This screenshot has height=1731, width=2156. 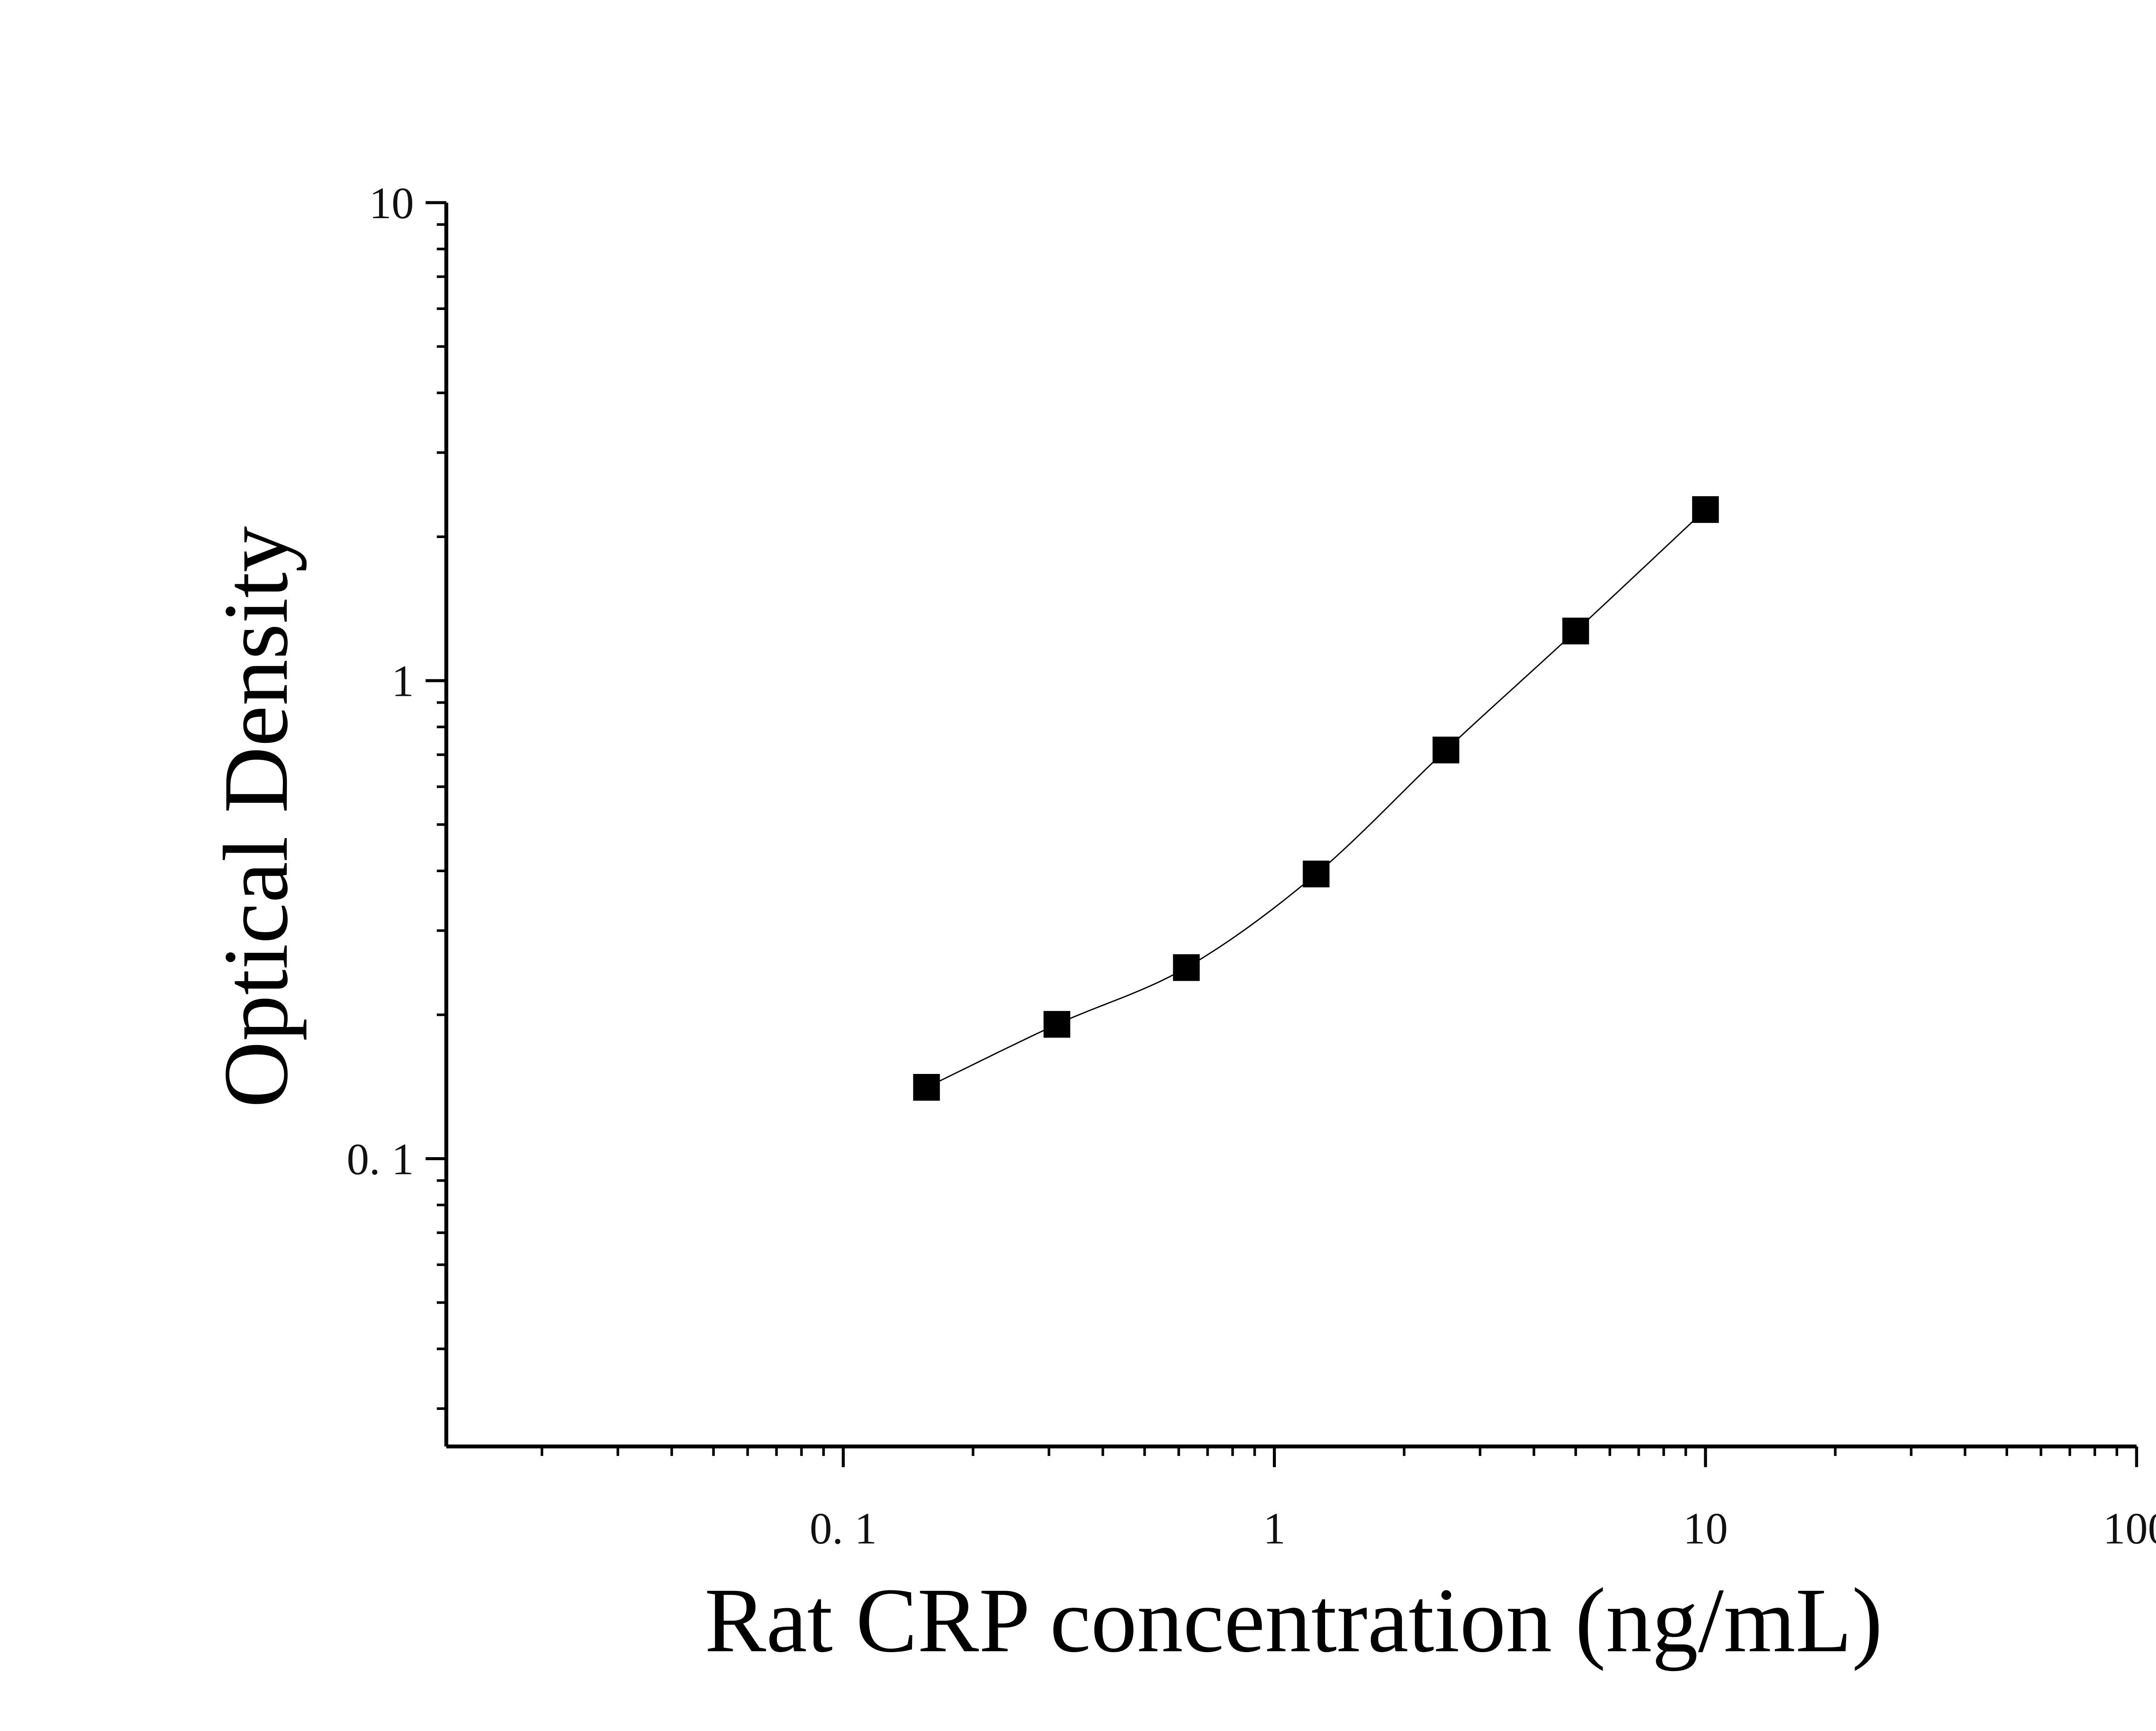 I want to click on x-tick-label: 1, so click(x=1274, y=1528).